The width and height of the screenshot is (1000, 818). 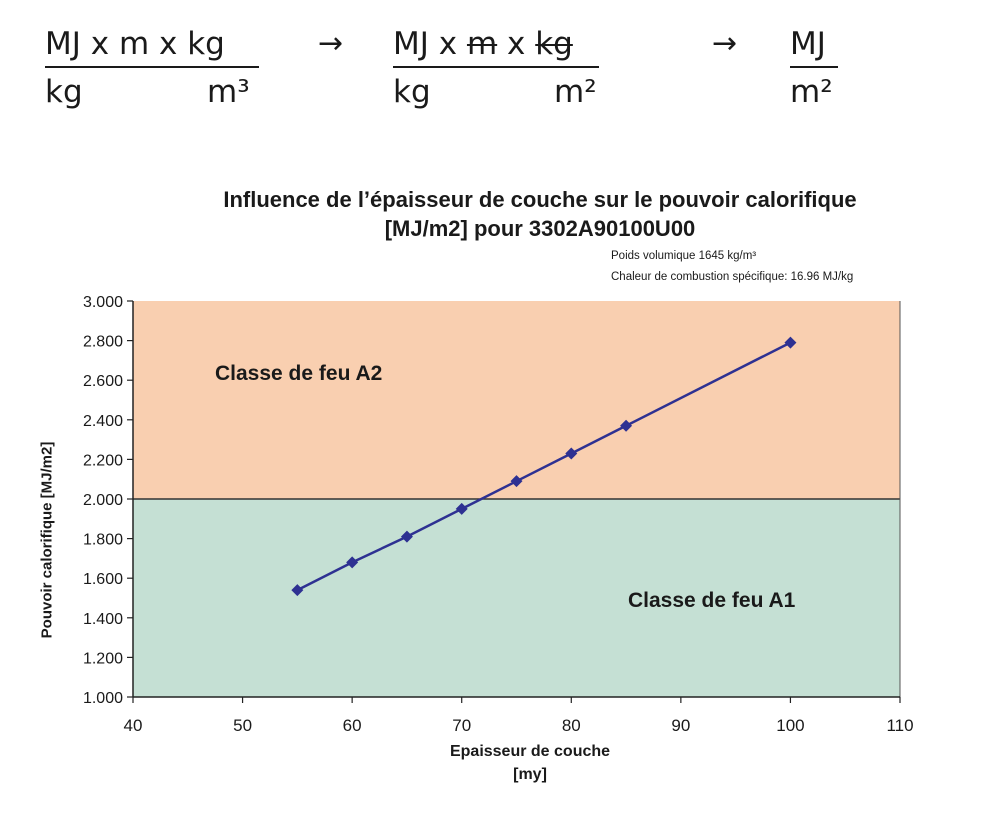 What do you see at coordinates (103, 460) in the screenshot?
I see `y-tick-label: 2.200` at bounding box center [103, 460].